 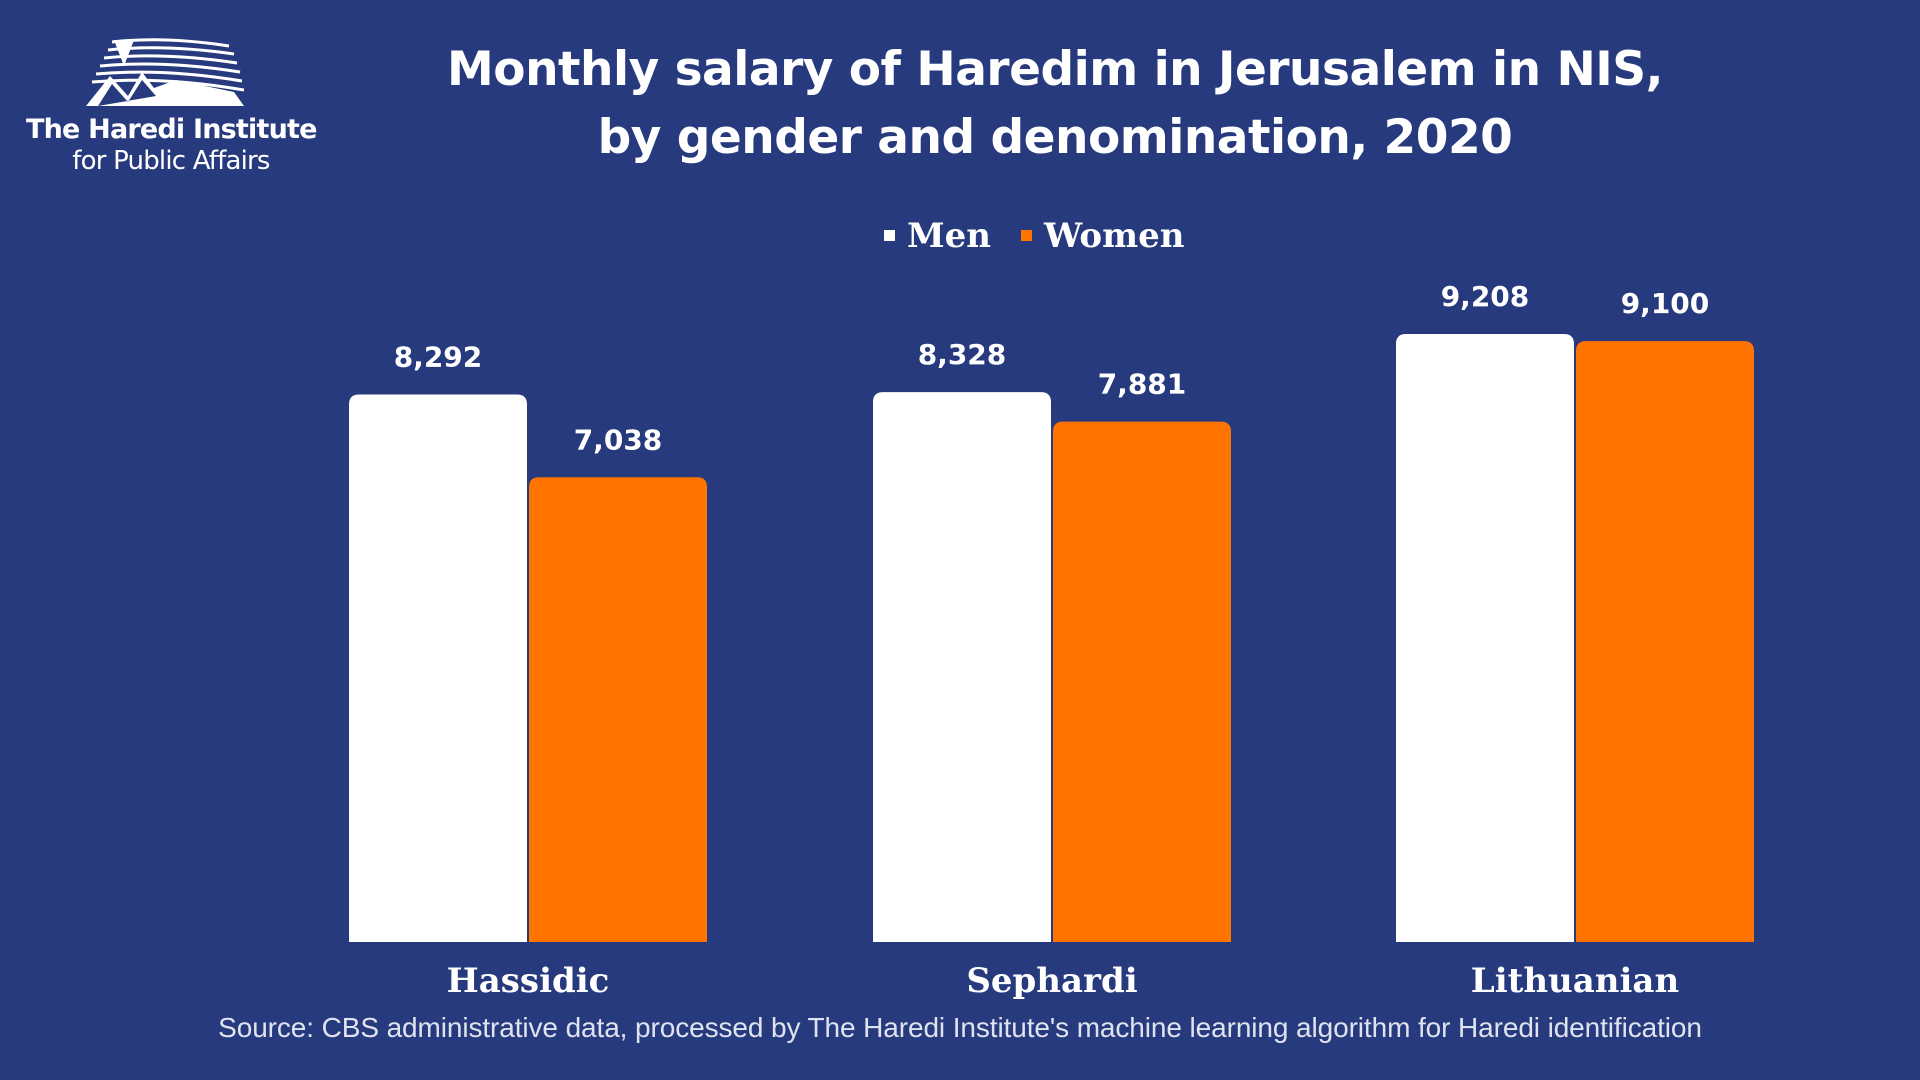 I want to click on data-label-lithuanian-men: 9,208, so click(x=1485, y=296).